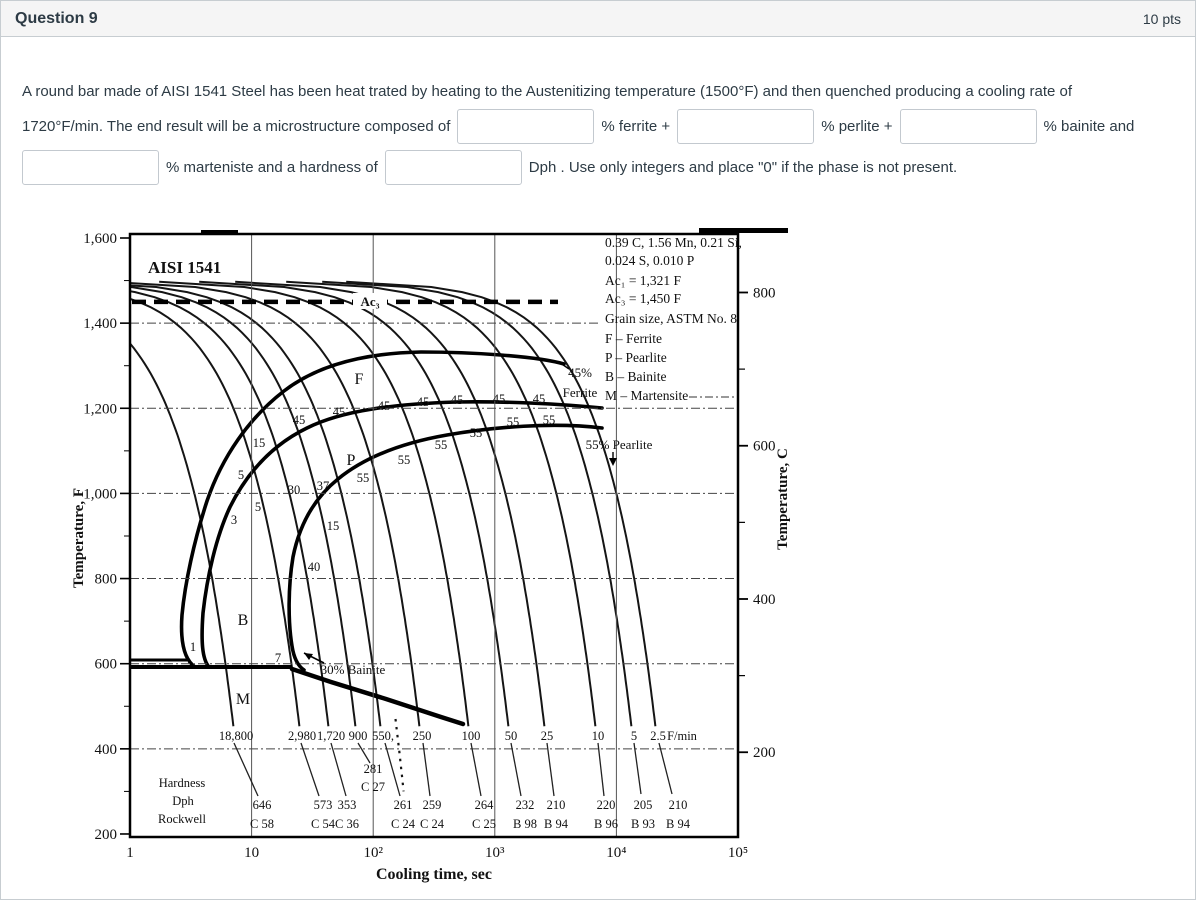 This screenshot has width=1196, height=900. Describe the element at coordinates (373, 769) in the screenshot. I see `svg-text: 281` at that location.